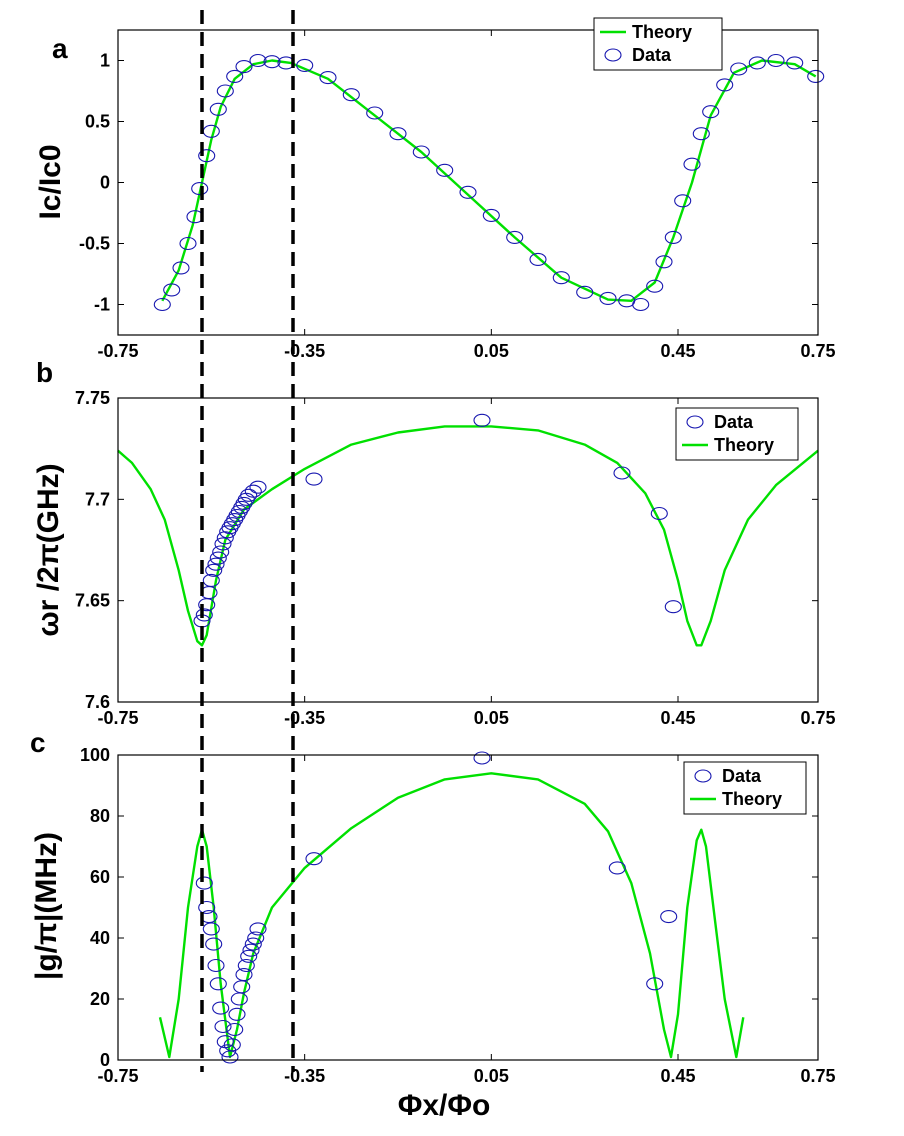  I want to click on y-tick-label: 60, so click(100, 877).